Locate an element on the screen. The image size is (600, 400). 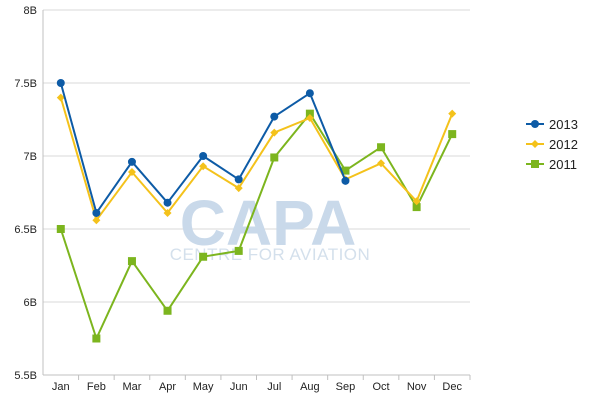
x-tick-label: Mar is located at coordinates (131, 387).